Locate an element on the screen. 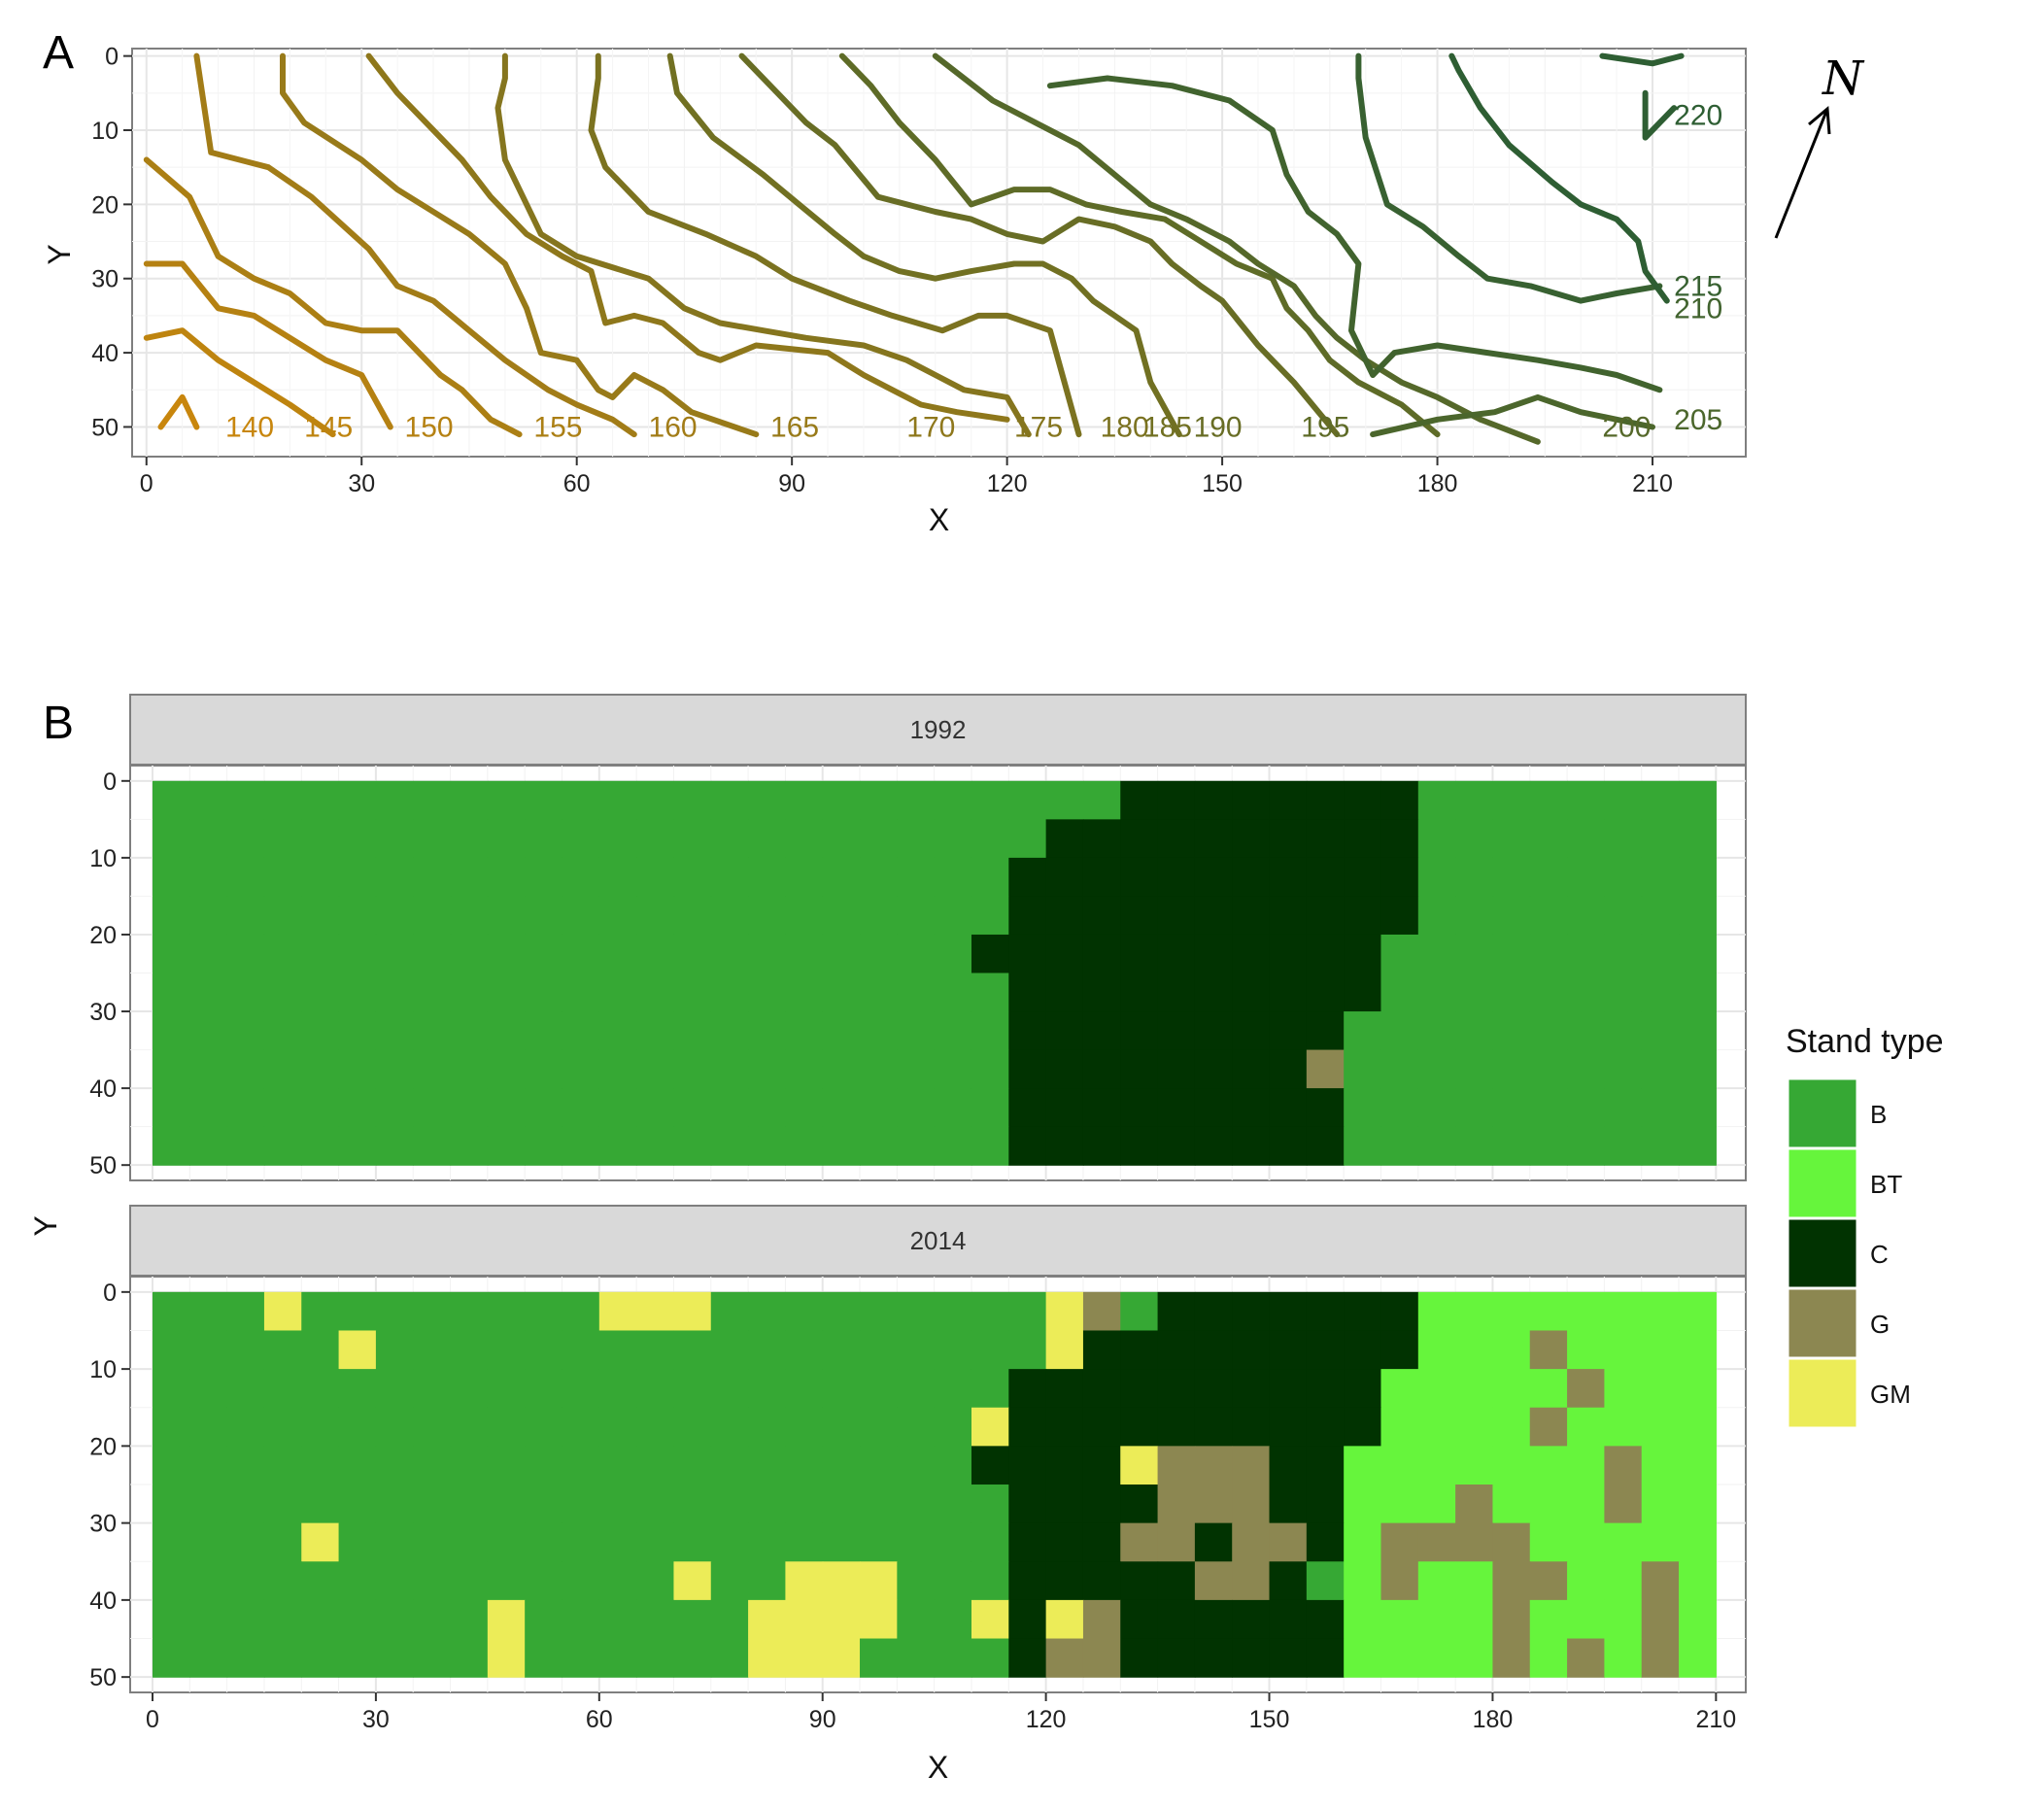 The image size is (2044, 1809). stand-type-legend: Stand type B BT C G GM is located at coordinates (1865, 1226).